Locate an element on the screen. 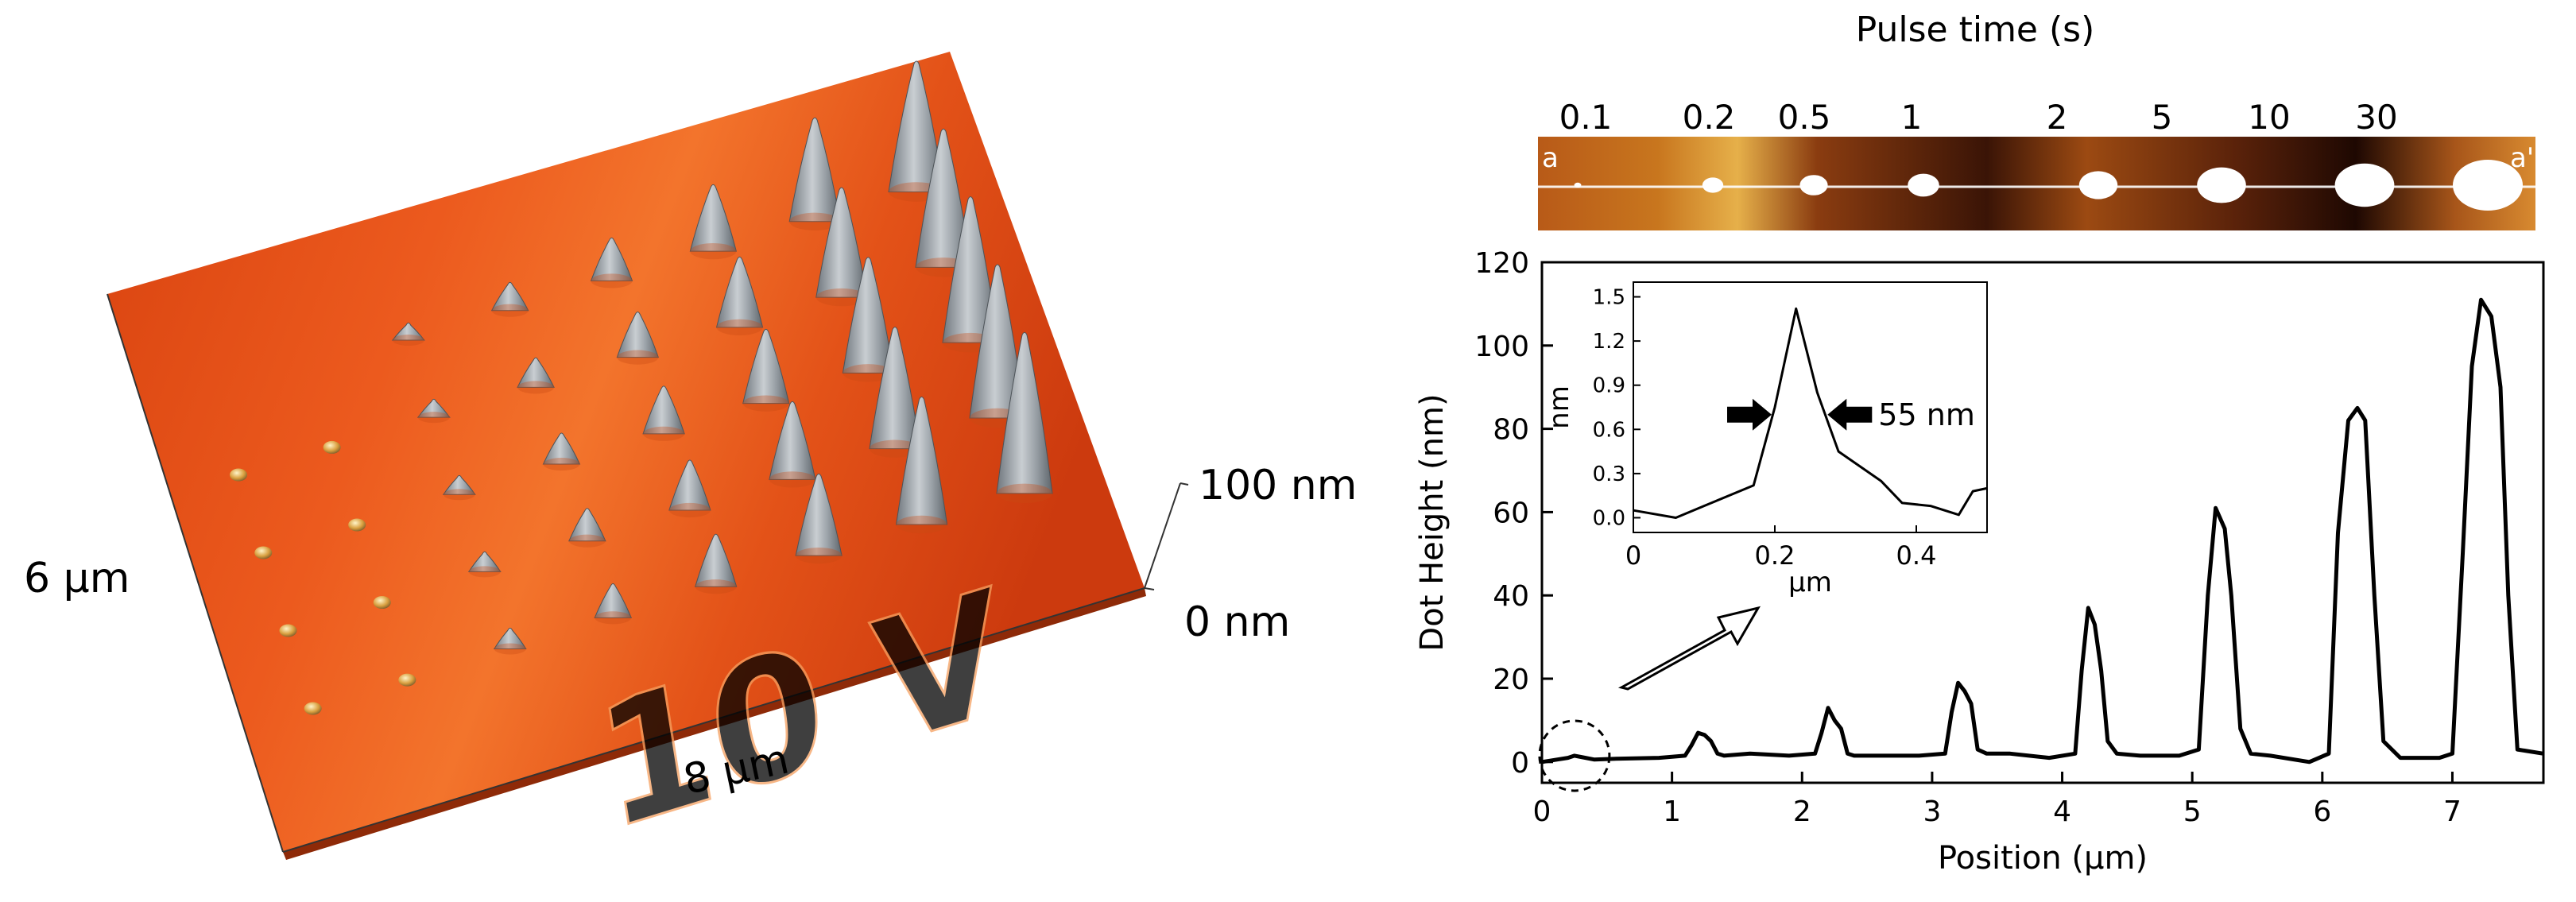  y-tick-label-1: 20 is located at coordinates (1511, 680).